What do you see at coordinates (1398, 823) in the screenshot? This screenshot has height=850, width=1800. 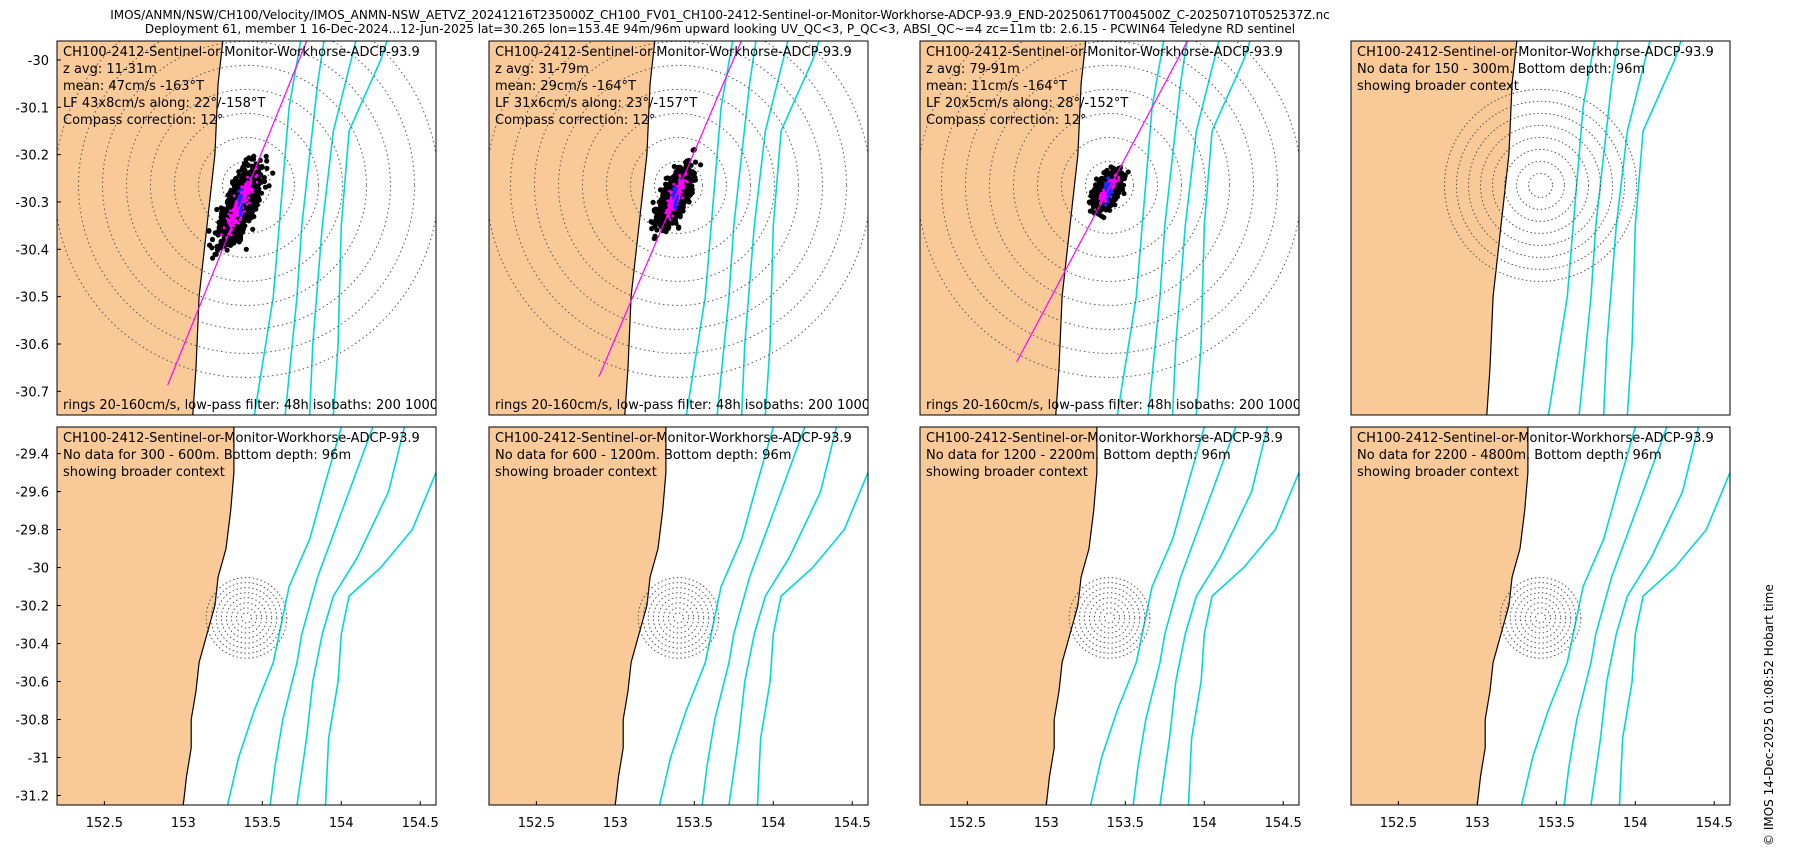 I see `x-tick-label: 152.5` at bounding box center [1398, 823].